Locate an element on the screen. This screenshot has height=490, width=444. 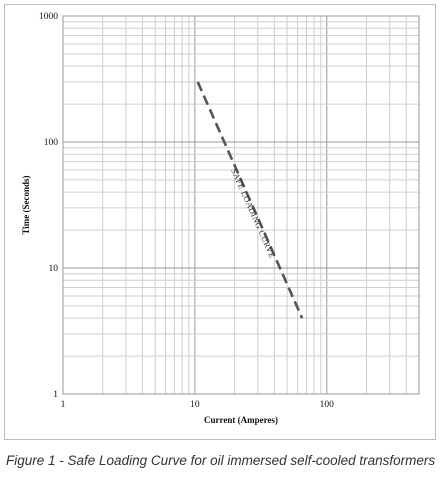
y-tick-label: 1 is located at coordinates (55, 395).